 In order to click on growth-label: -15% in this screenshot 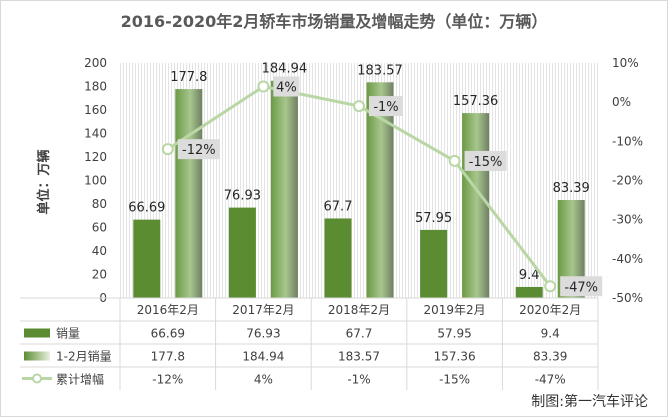, I will do `click(486, 162)`.